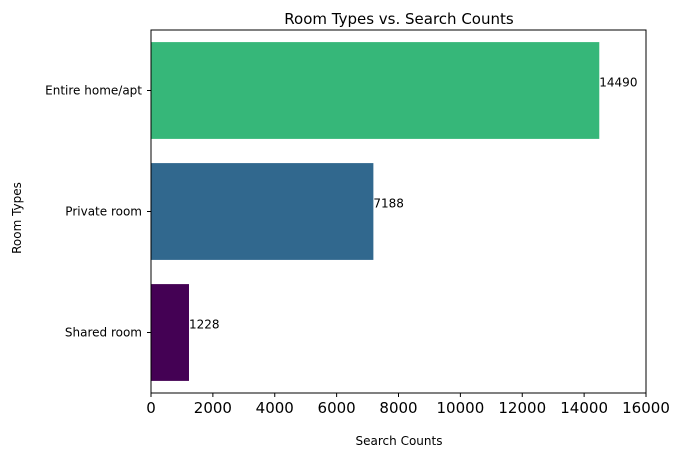  I want to click on x-tick-label: 12000, so click(522, 408).